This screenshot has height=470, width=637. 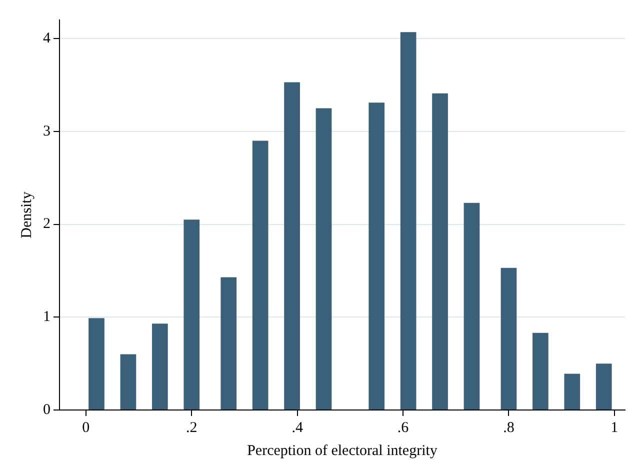 What do you see at coordinates (46, 317) in the screenshot?
I see `y-tick-label: 1` at bounding box center [46, 317].